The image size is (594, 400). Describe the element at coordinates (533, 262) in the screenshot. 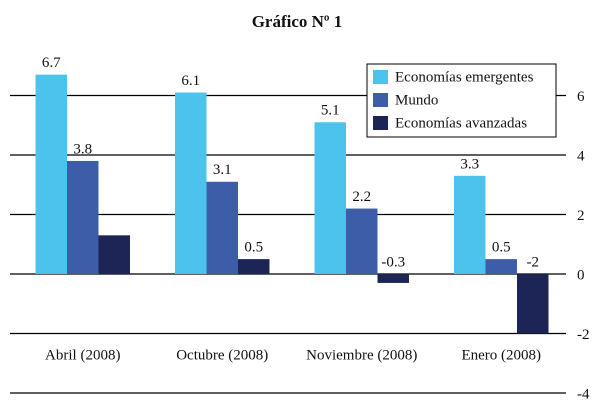

I see `data-label: -2` at that location.